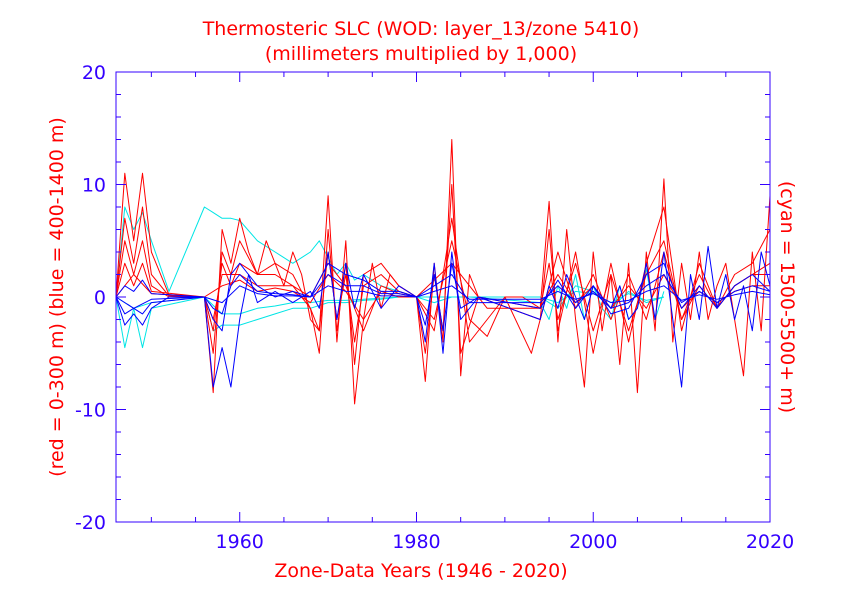 This screenshot has width=842, height=595. I want to click on x-axis-label: Zone-Data Years (1946 - 2020), so click(421, 571).